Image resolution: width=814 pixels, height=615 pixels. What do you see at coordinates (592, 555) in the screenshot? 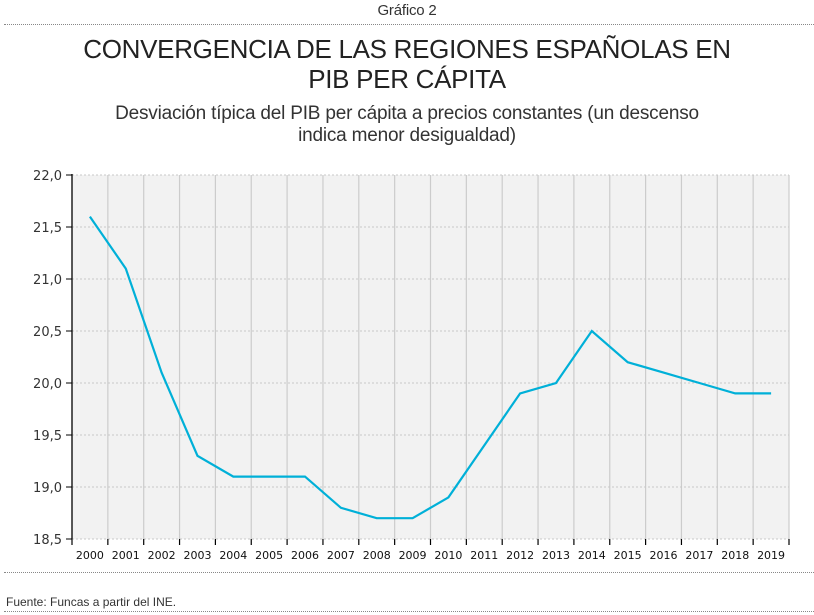
I see `x-tick-label: 2014` at bounding box center [592, 555].